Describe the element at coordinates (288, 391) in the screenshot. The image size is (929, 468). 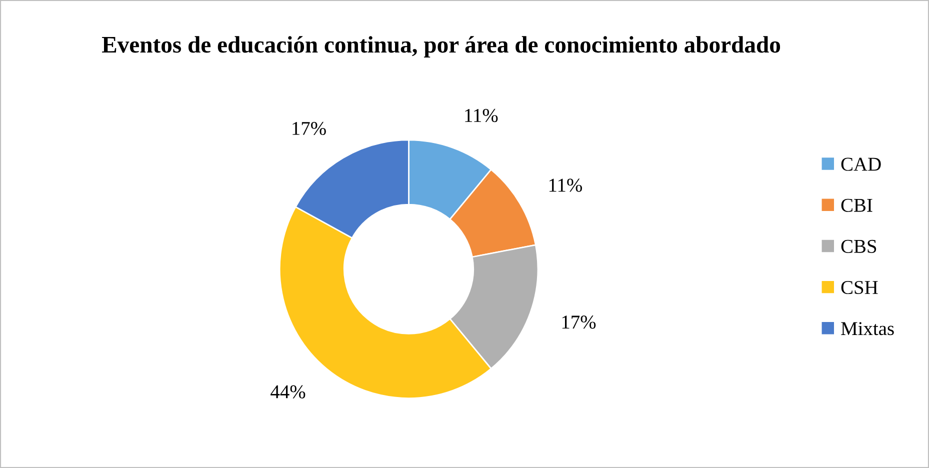
I see `data-label: 44%` at that location.